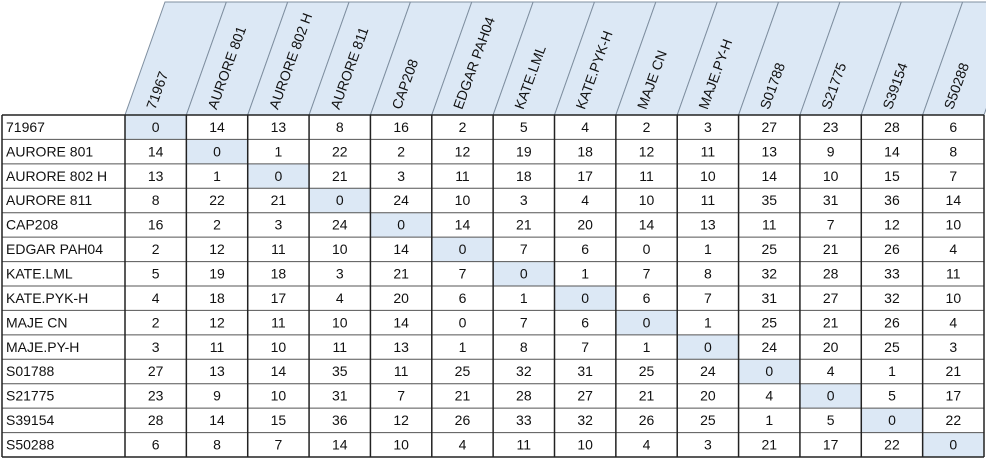 Image resolution: width=986 pixels, height=460 pixels. What do you see at coordinates (54, 249) in the screenshot?
I see `row-label: EDGAR PAH04` at bounding box center [54, 249].